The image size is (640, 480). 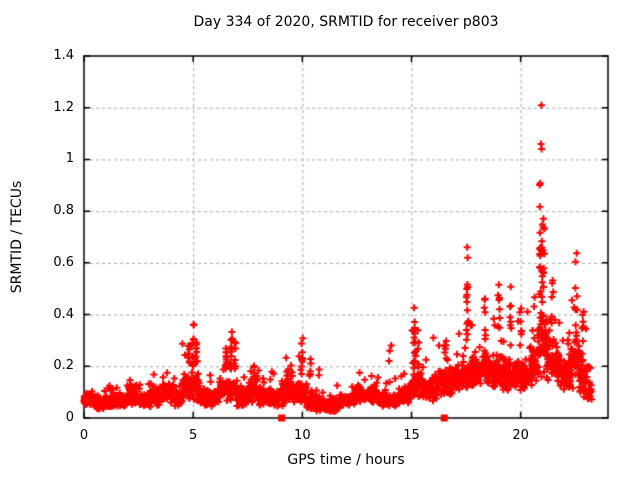 I want to click on y-tick-label: 1, so click(x=69, y=159).